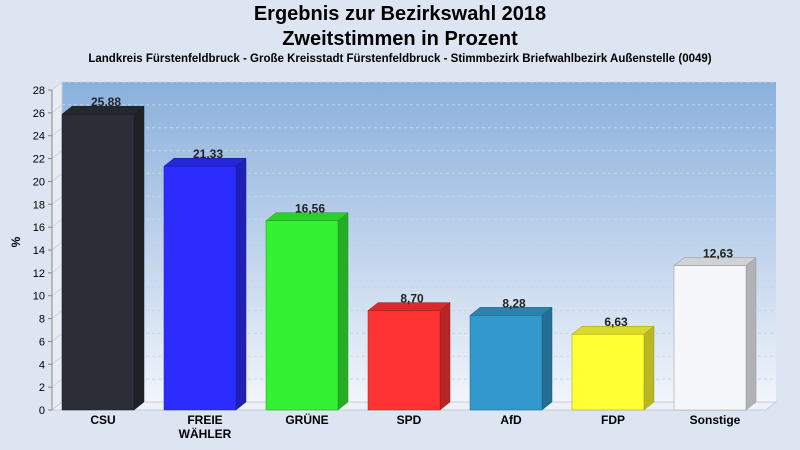  What do you see at coordinates (39, 182) in the screenshot?
I see `y-tick-label: 20` at bounding box center [39, 182].